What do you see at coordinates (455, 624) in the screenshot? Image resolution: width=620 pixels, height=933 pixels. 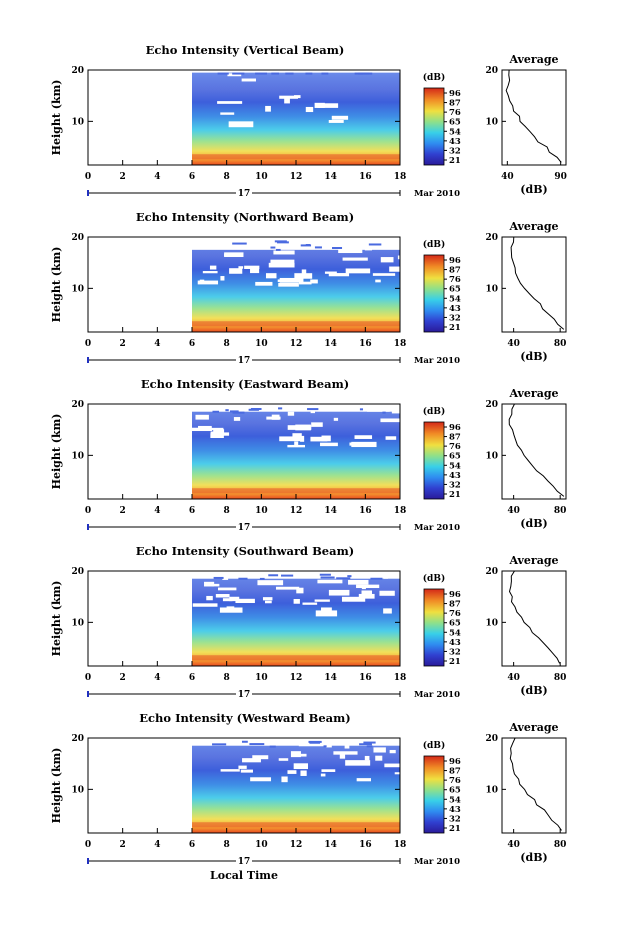 I see `colorbar-tick-label: 65` at bounding box center [455, 624].